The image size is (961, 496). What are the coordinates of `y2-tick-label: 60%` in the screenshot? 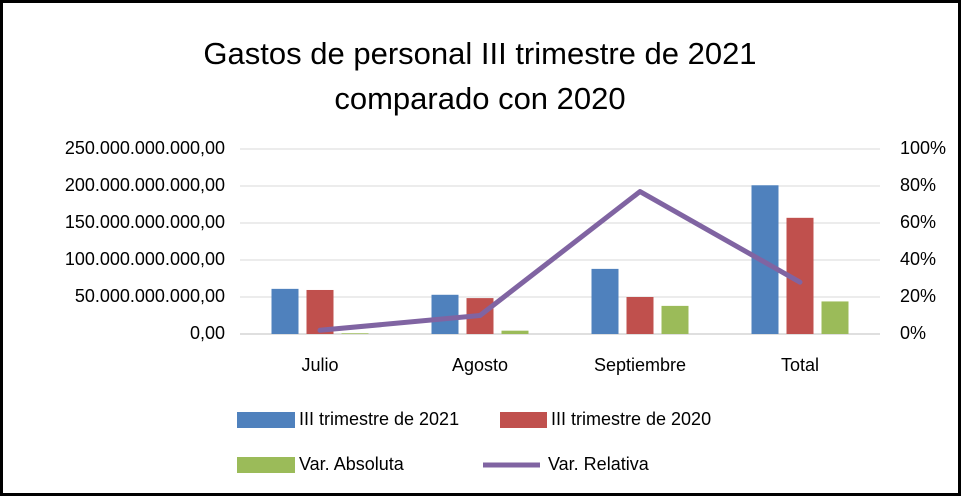 It's located at (918, 222).